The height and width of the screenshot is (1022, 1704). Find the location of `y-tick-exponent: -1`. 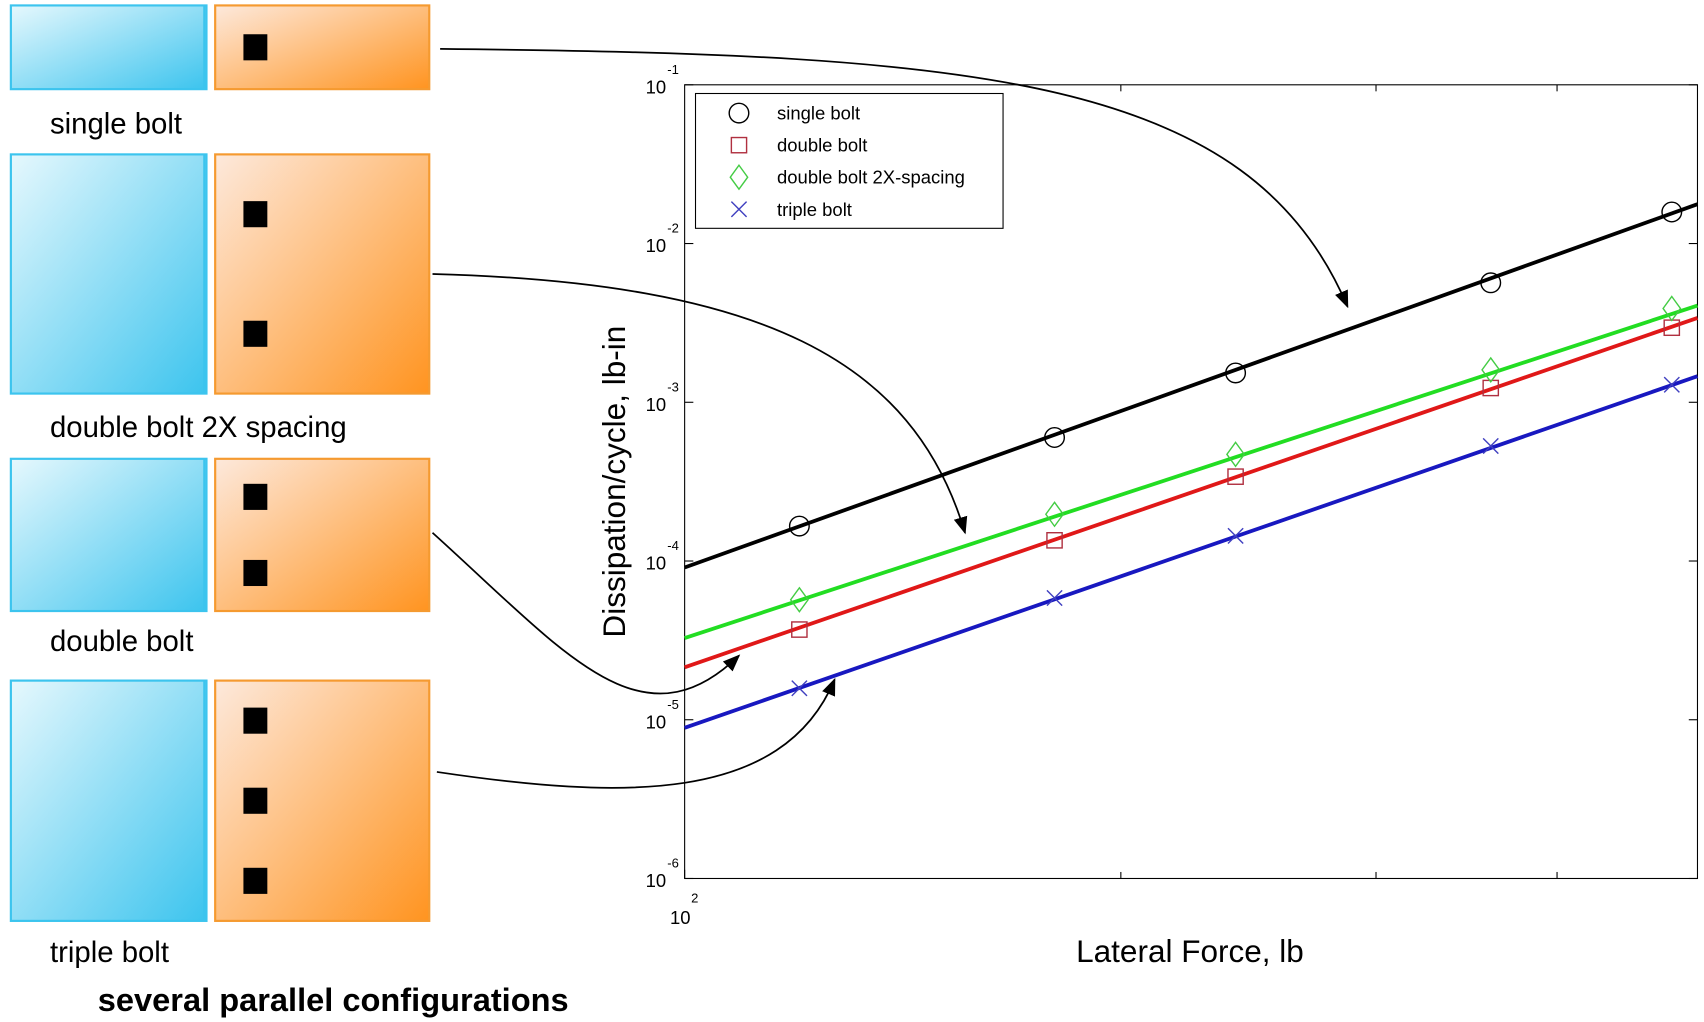

y-tick-exponent: -1 is located at coordinates (673, 69).